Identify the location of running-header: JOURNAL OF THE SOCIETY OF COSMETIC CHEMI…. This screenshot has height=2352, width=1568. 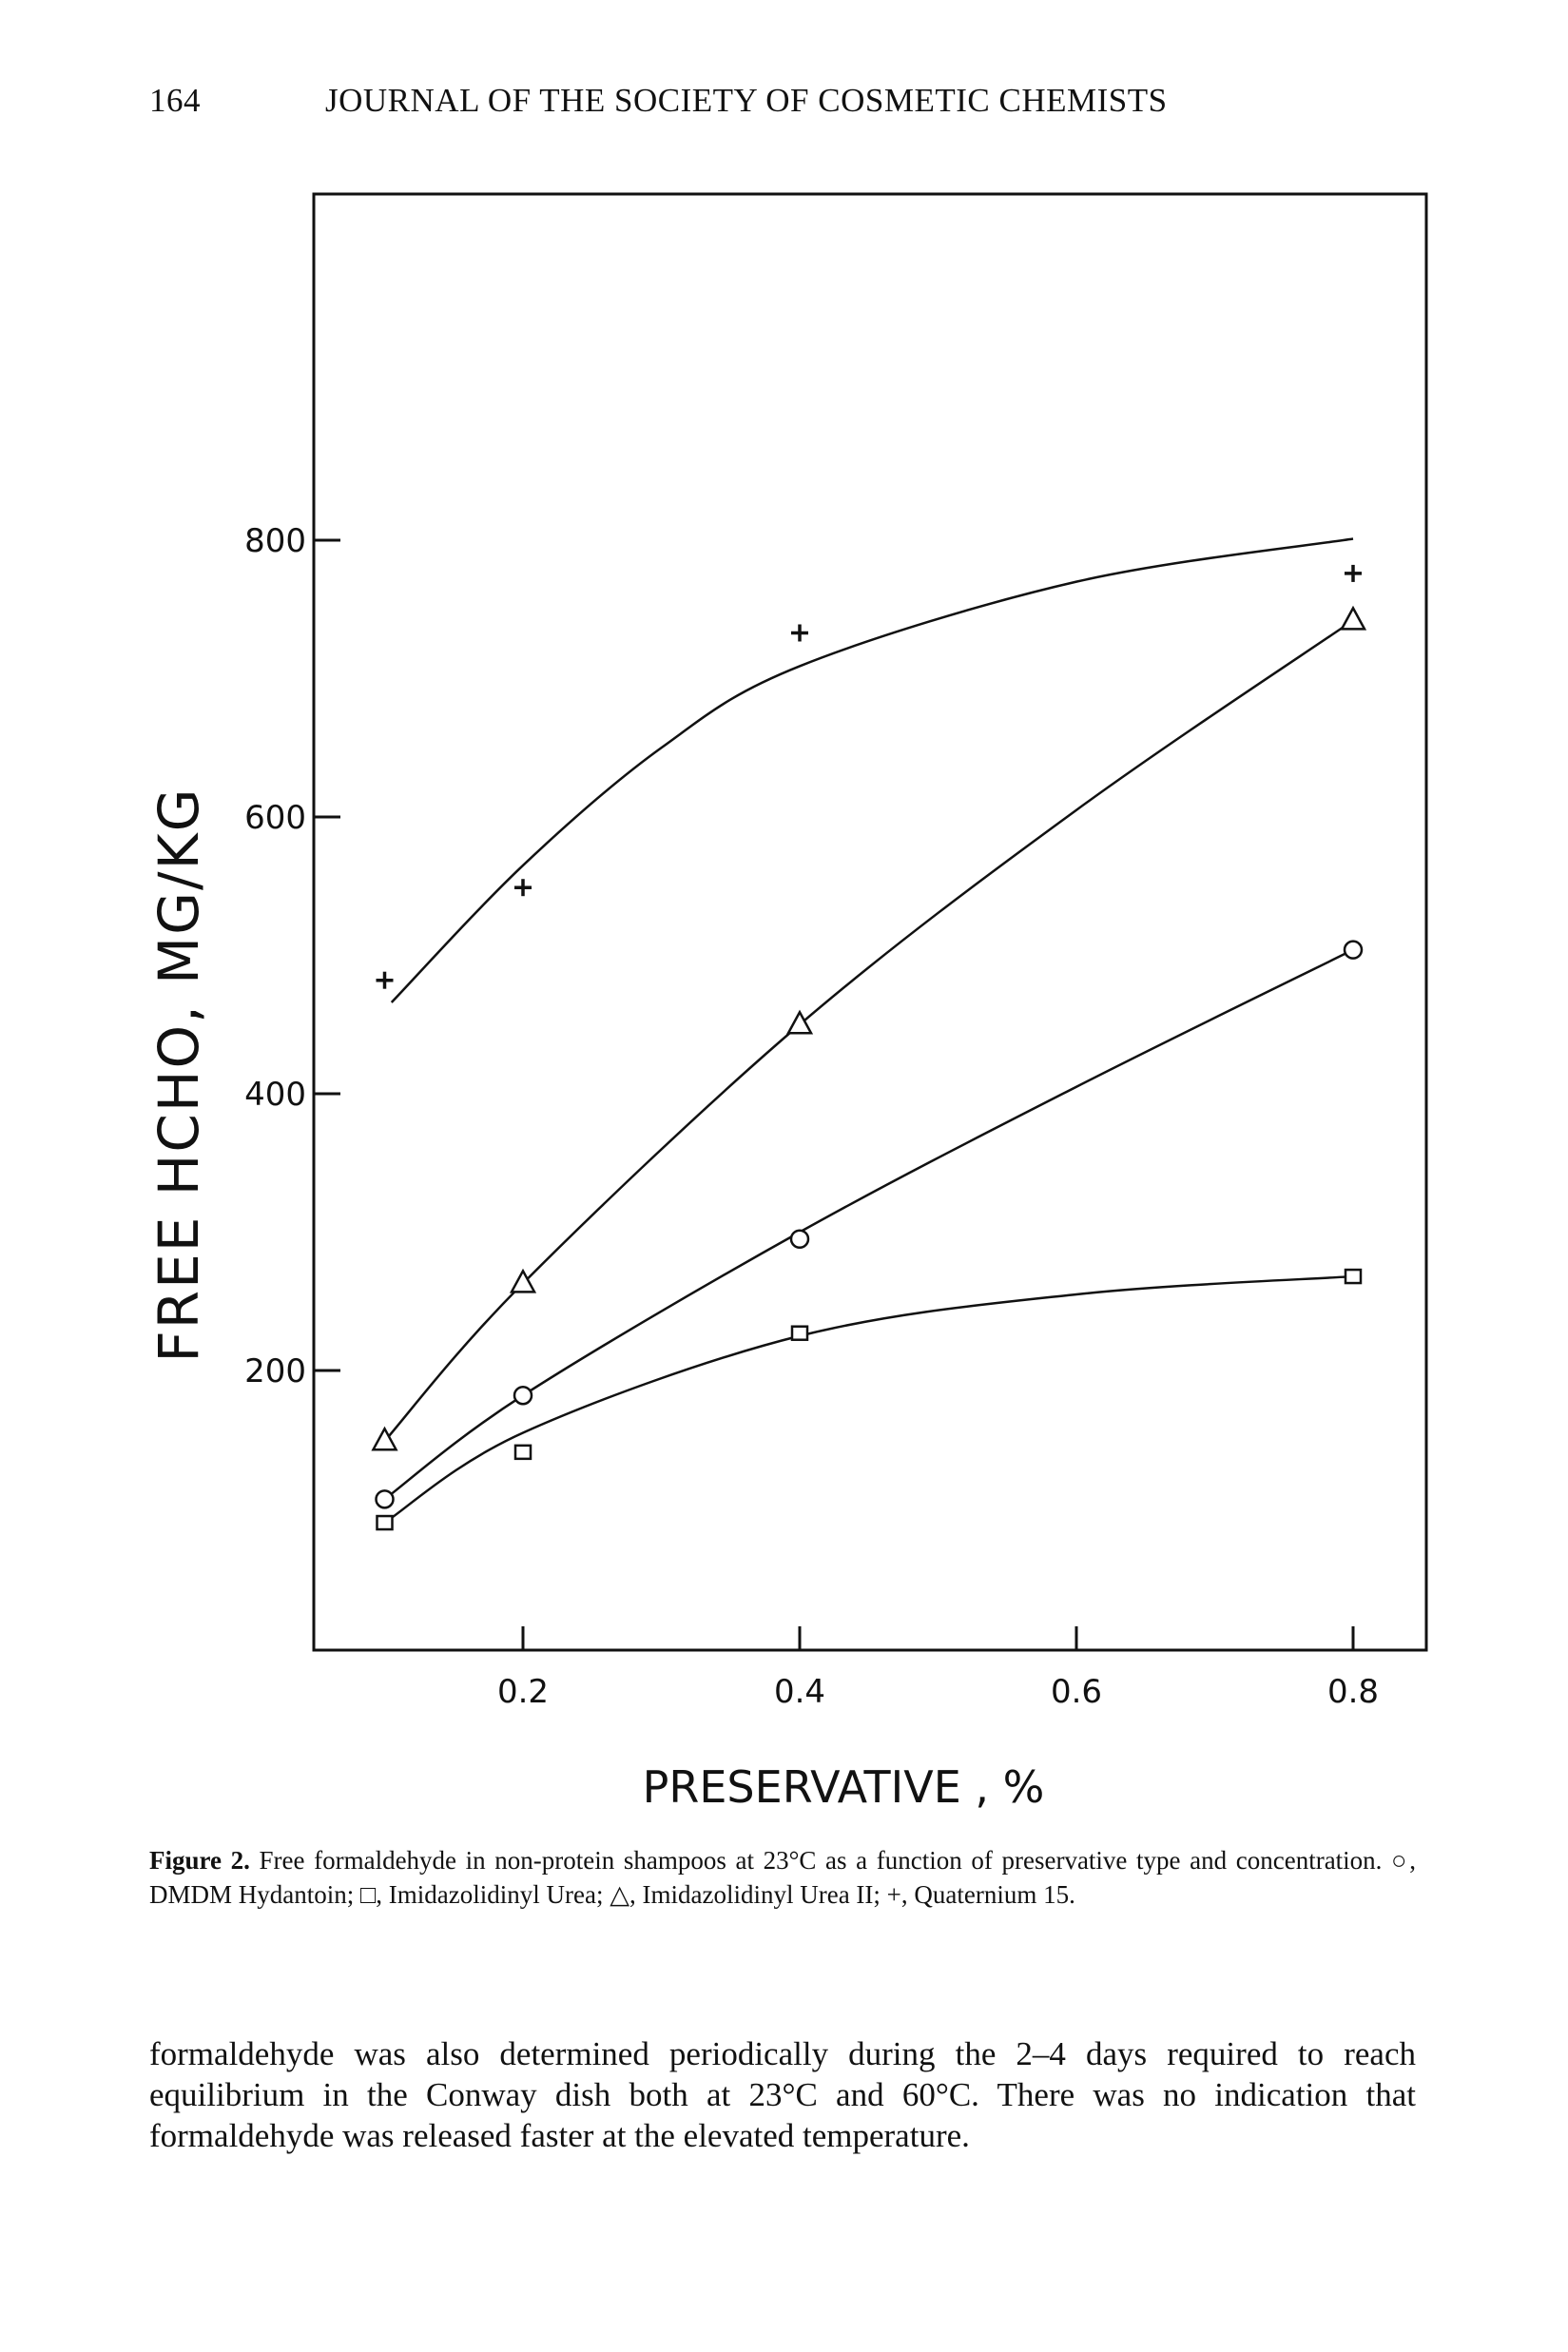
(746, 101).